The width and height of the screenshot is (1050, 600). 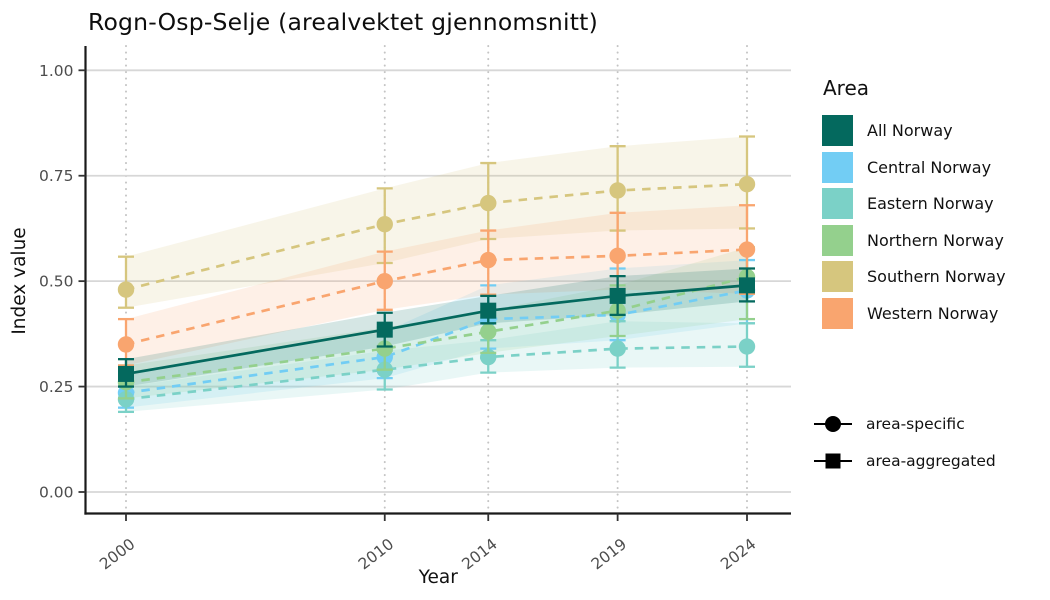 What do you see at coordinates (376, 554) in the screenshot?
I see `x-tick-label: 2010` at bounding box center [376, 554].